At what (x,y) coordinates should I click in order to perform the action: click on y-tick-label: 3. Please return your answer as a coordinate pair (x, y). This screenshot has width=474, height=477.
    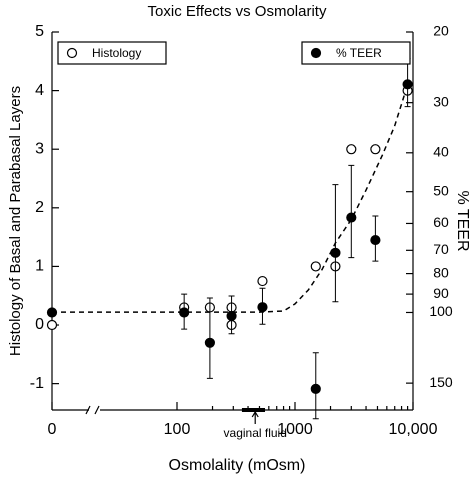
    Looking at the image, I should click on (39, 148).